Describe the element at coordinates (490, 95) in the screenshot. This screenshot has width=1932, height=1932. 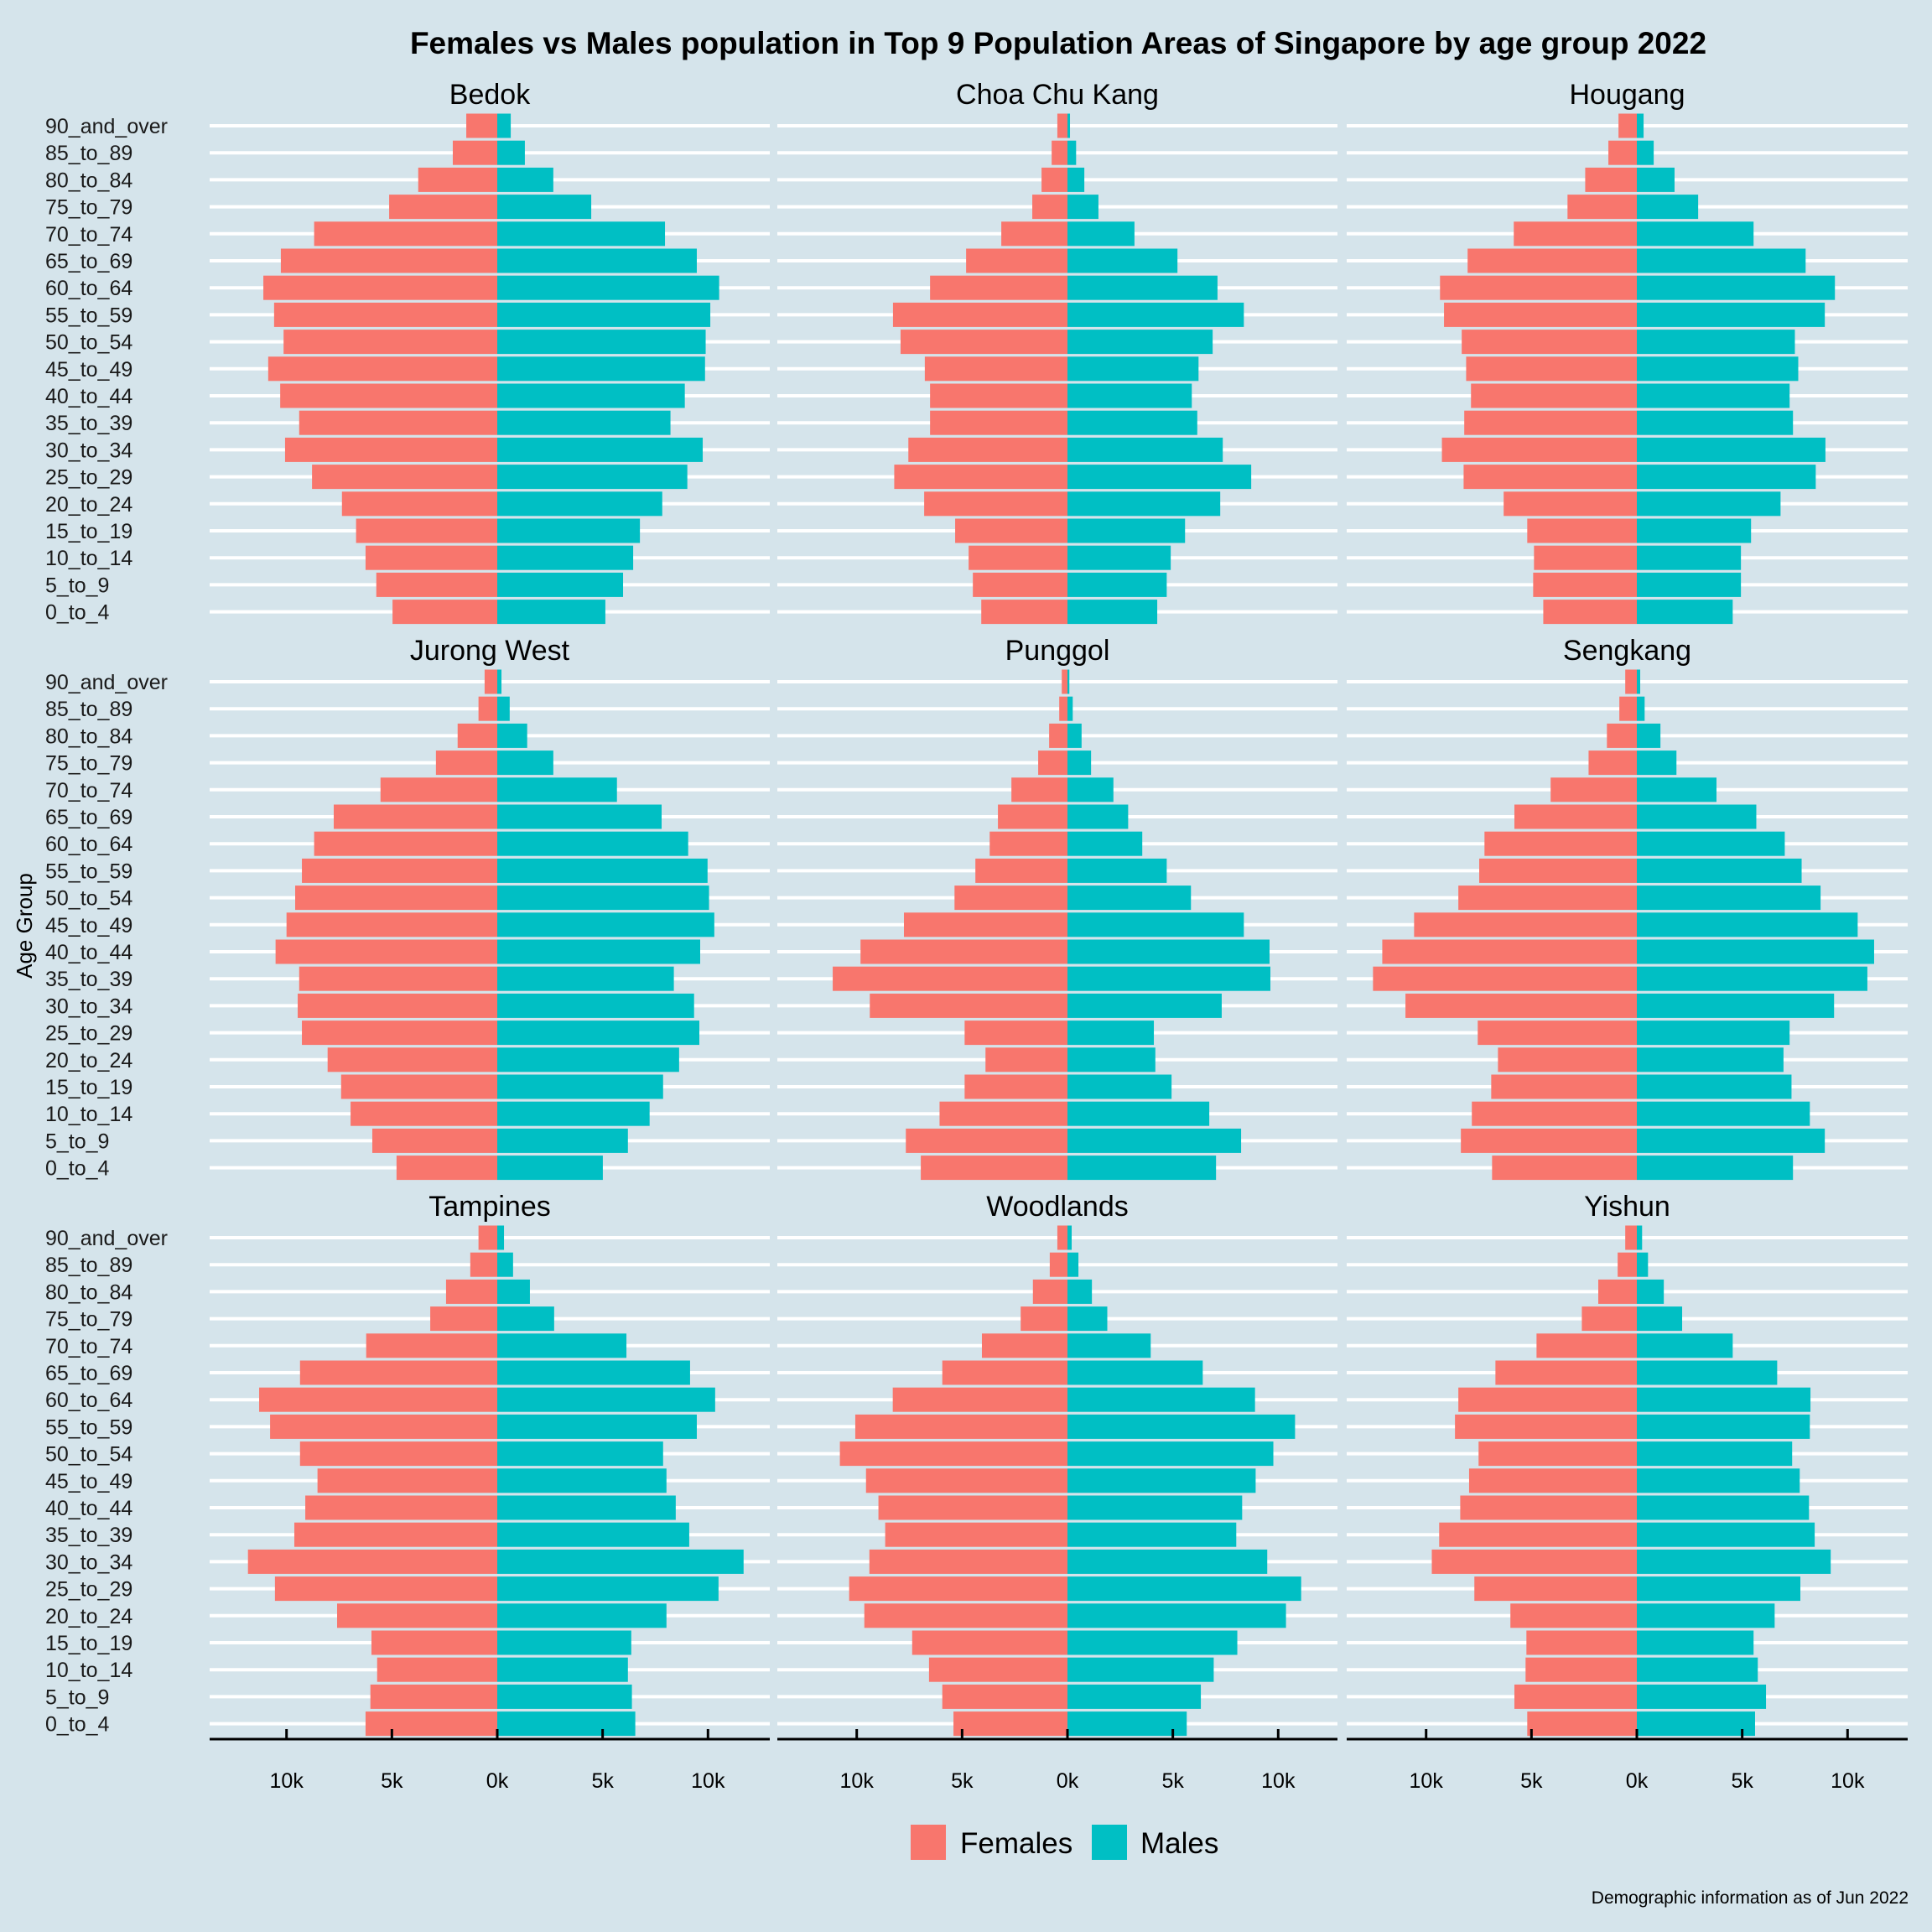
I see `facet-strip-label: Bedok` at that location.